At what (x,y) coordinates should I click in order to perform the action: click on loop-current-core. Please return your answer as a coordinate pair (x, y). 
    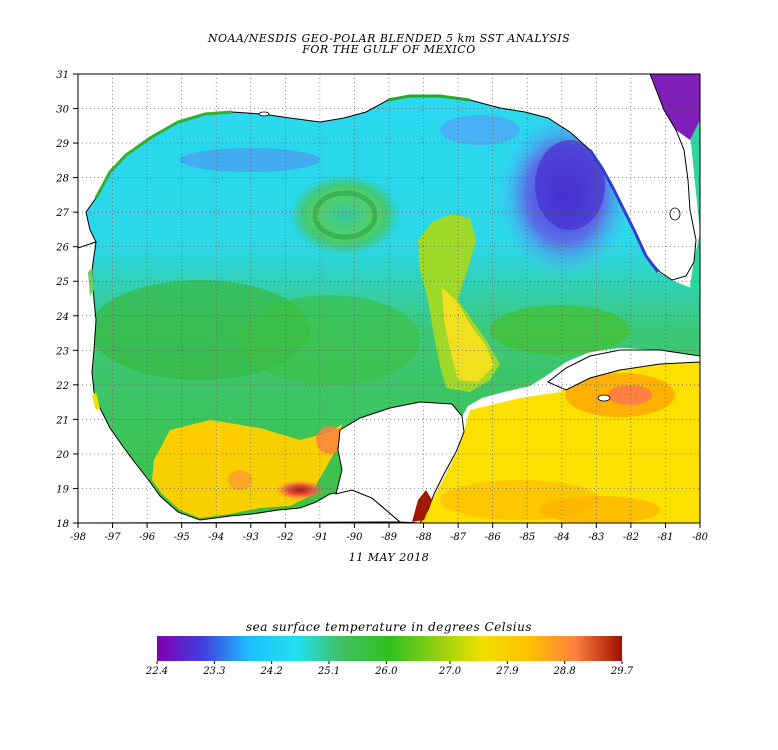
    Looking at the image, I should click on (468, 335).